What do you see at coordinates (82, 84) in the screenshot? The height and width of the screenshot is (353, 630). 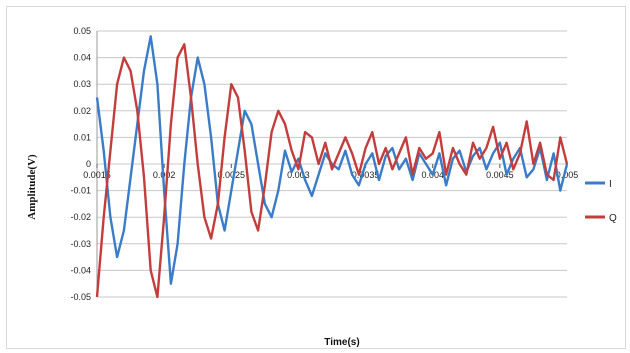 I see `y-tick-label: 0.03` at bounding box center [82, 84].